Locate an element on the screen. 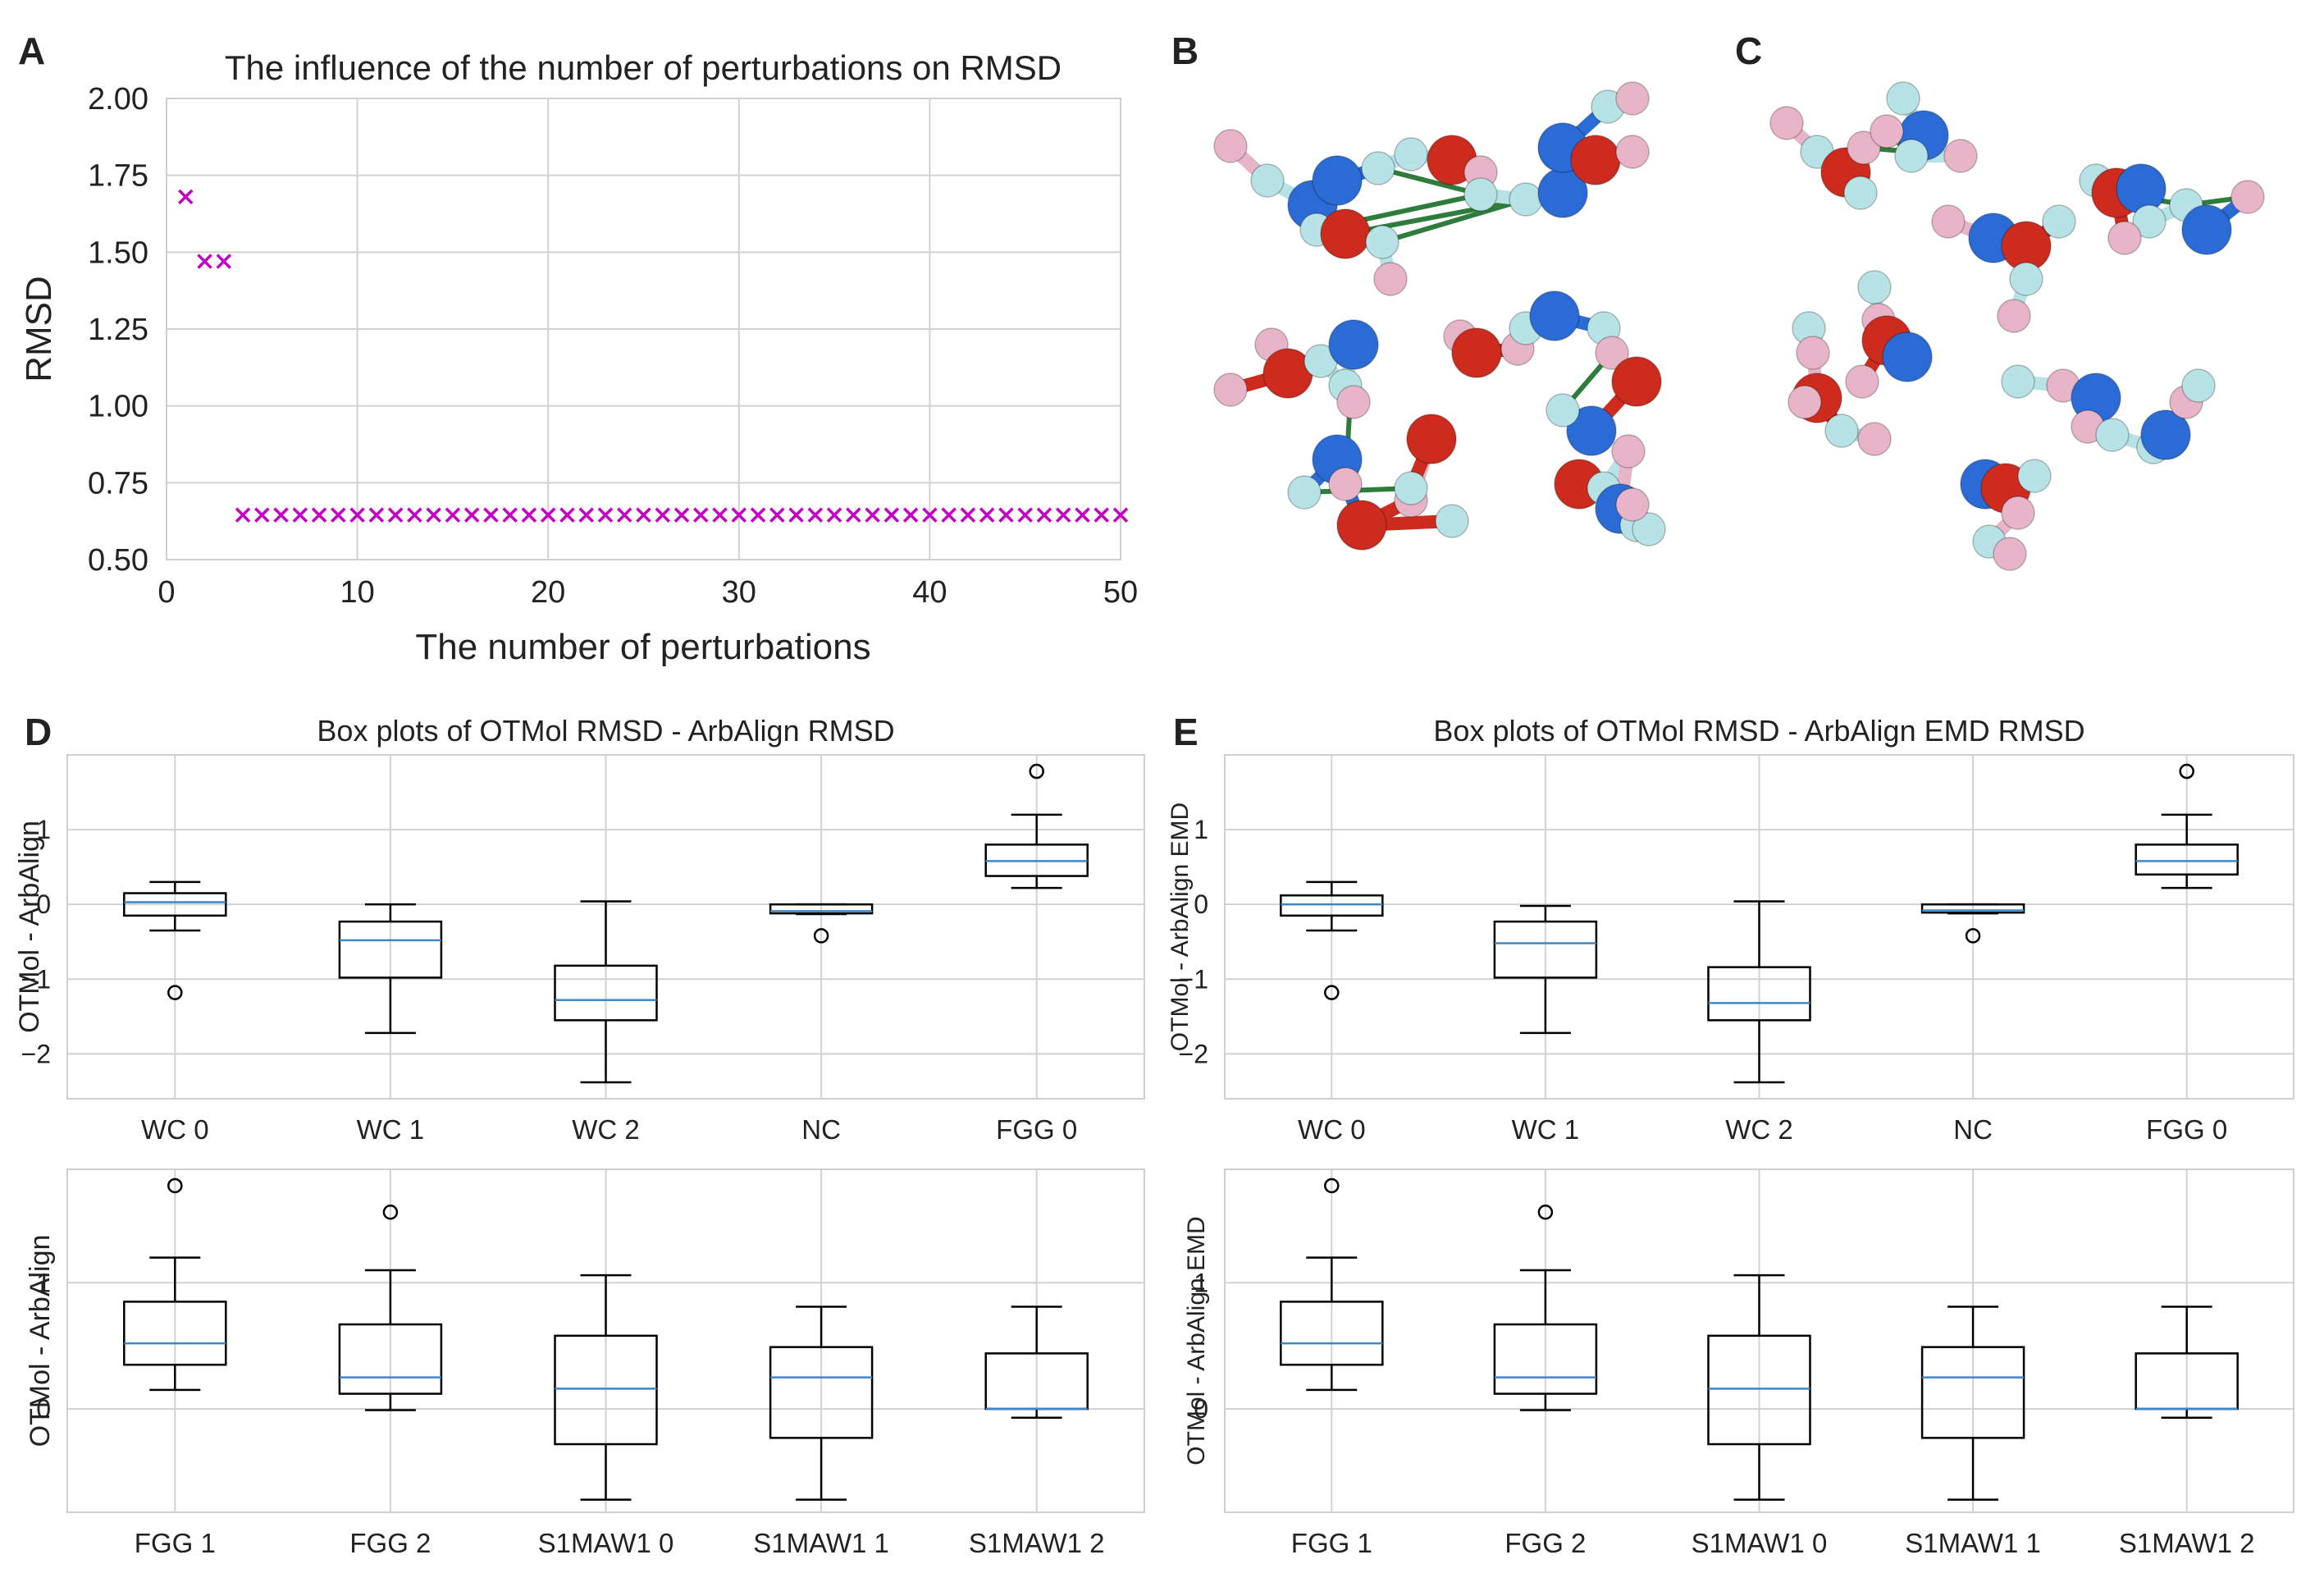 This screenshot has height=1573, width=2324. y-axis-label: OTMol - ArbAlign is located at coordinates (40, 1341).